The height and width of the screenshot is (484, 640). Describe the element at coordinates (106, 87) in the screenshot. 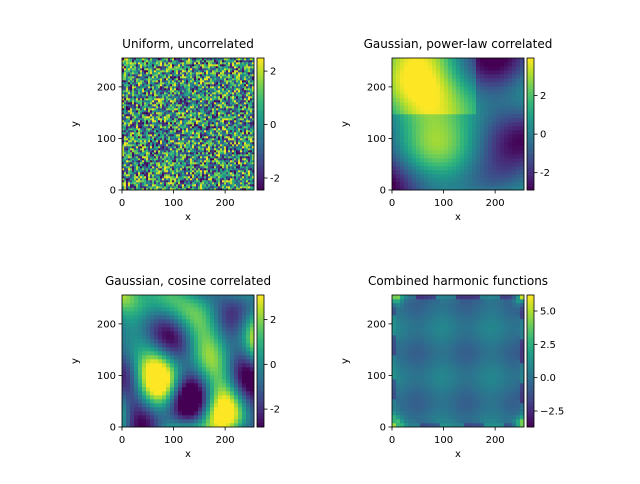

I see `y-tick-label: 200` at that location.